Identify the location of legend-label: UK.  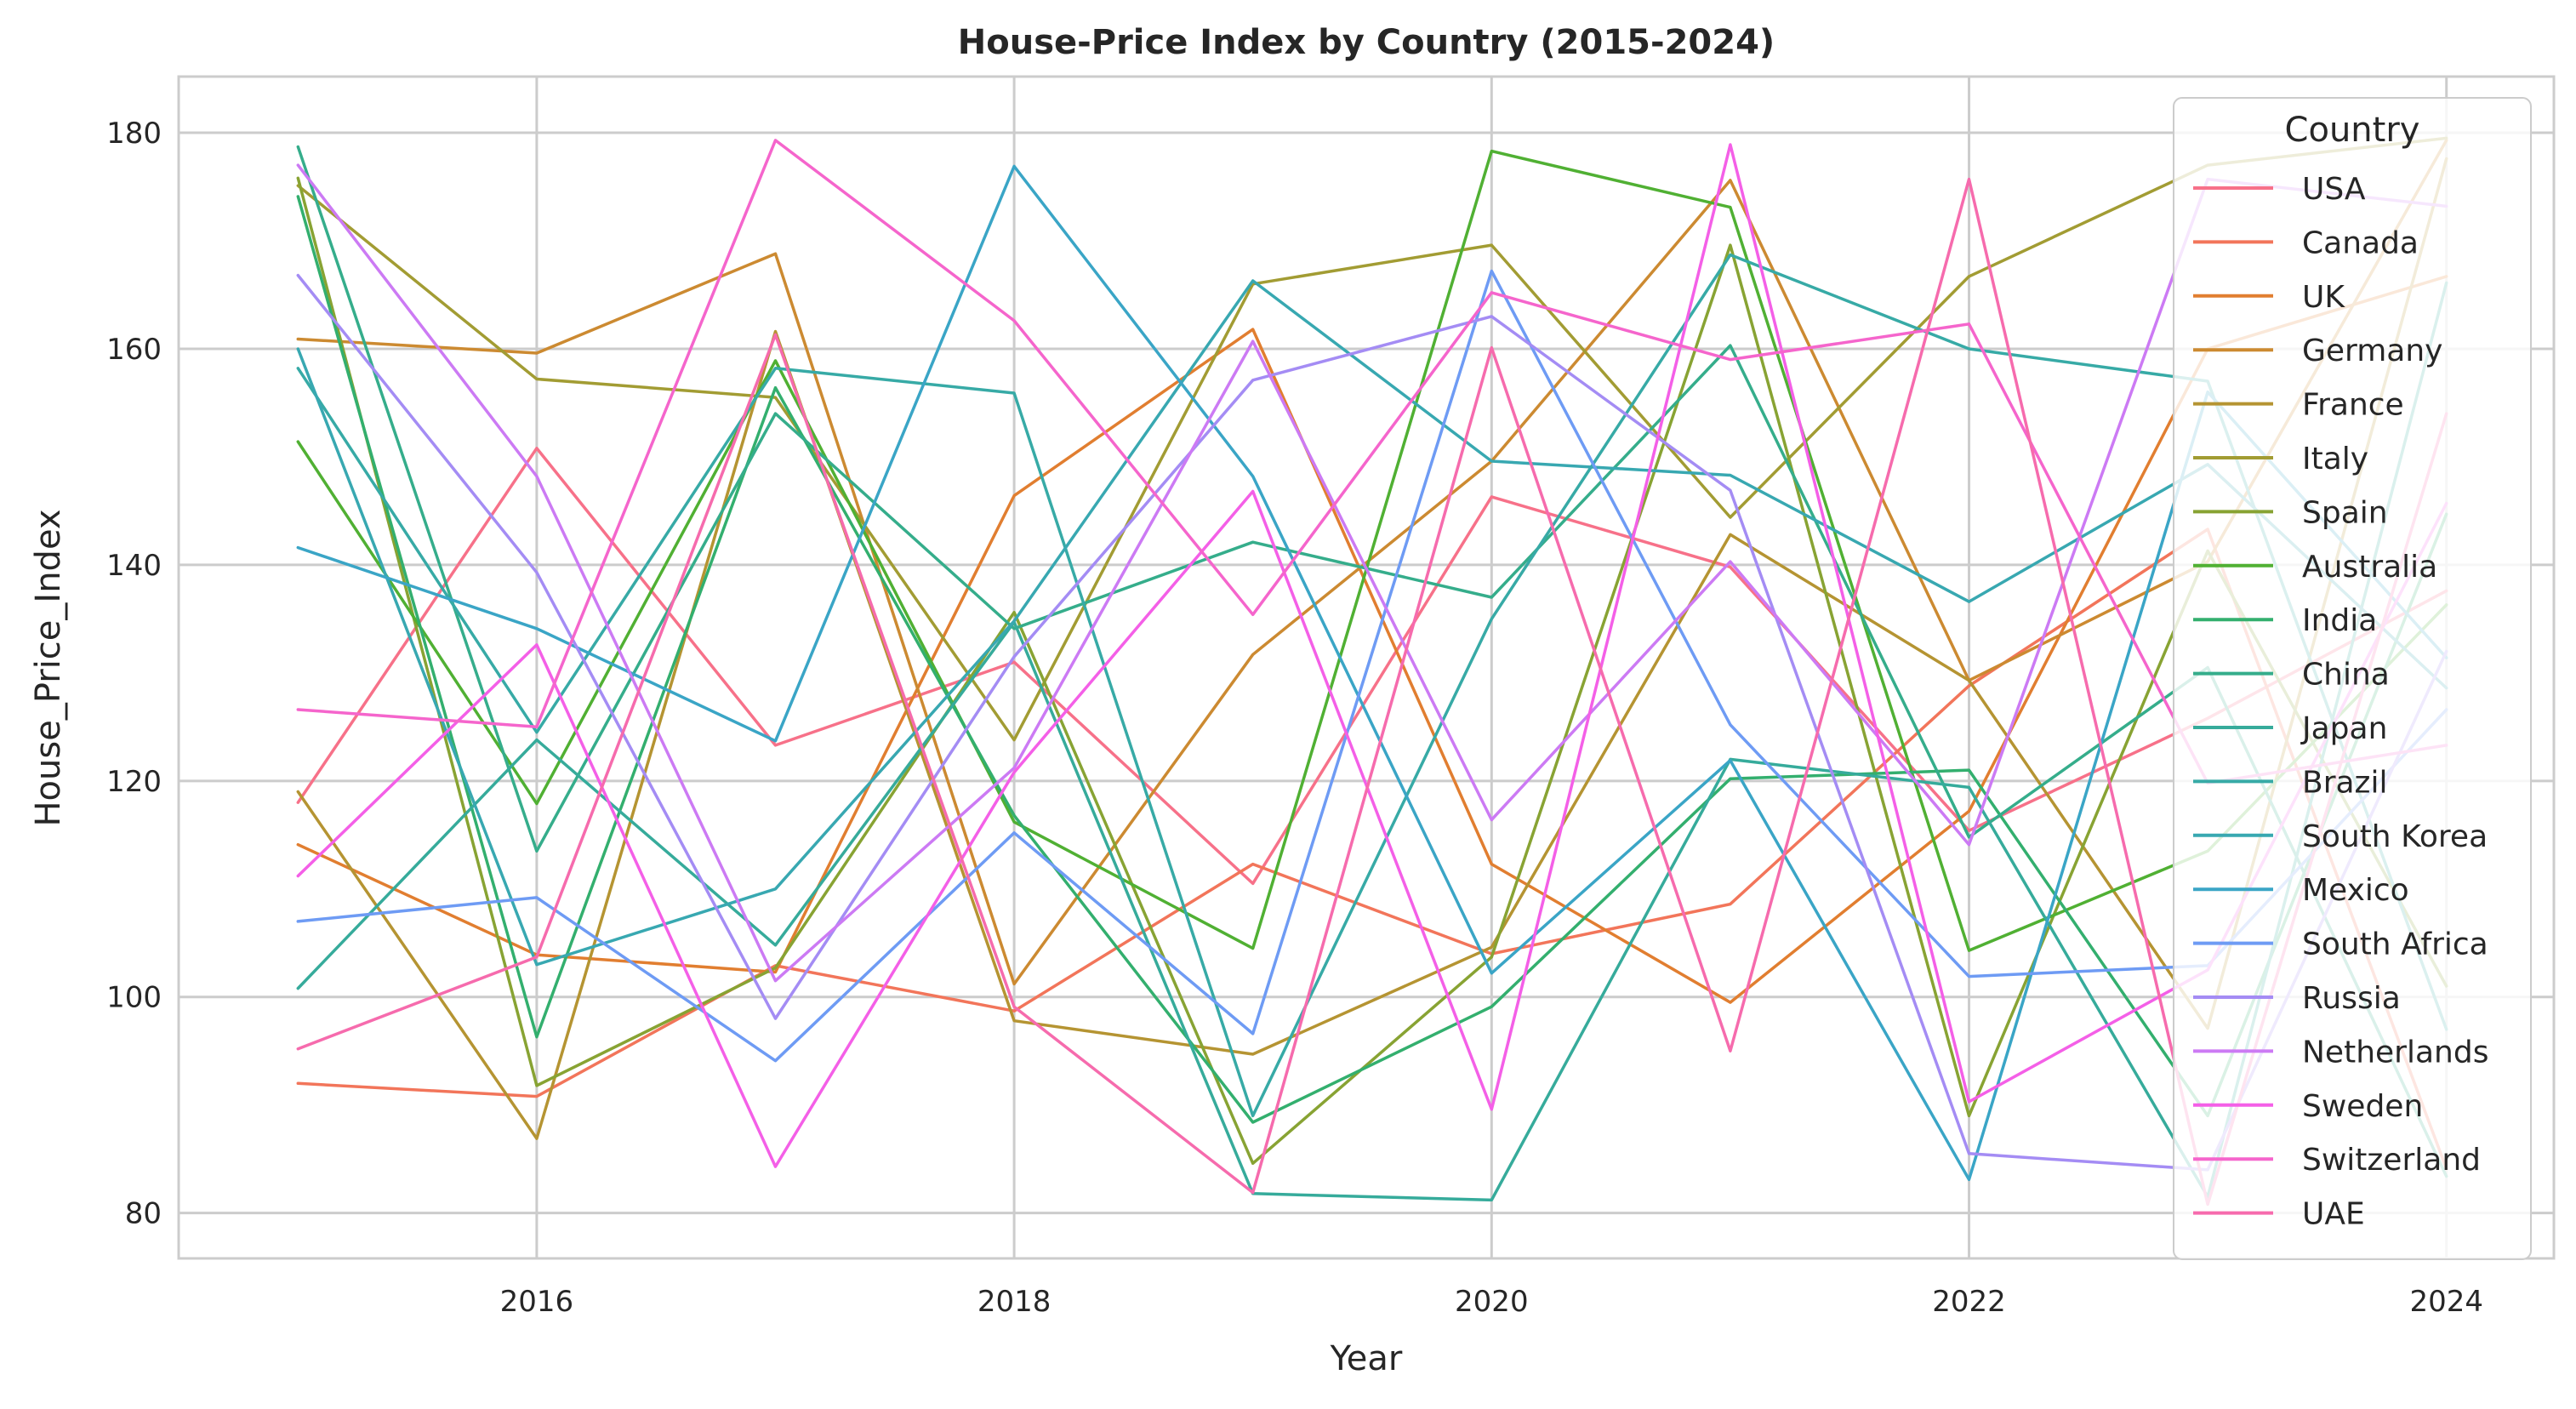
(2323, 297).